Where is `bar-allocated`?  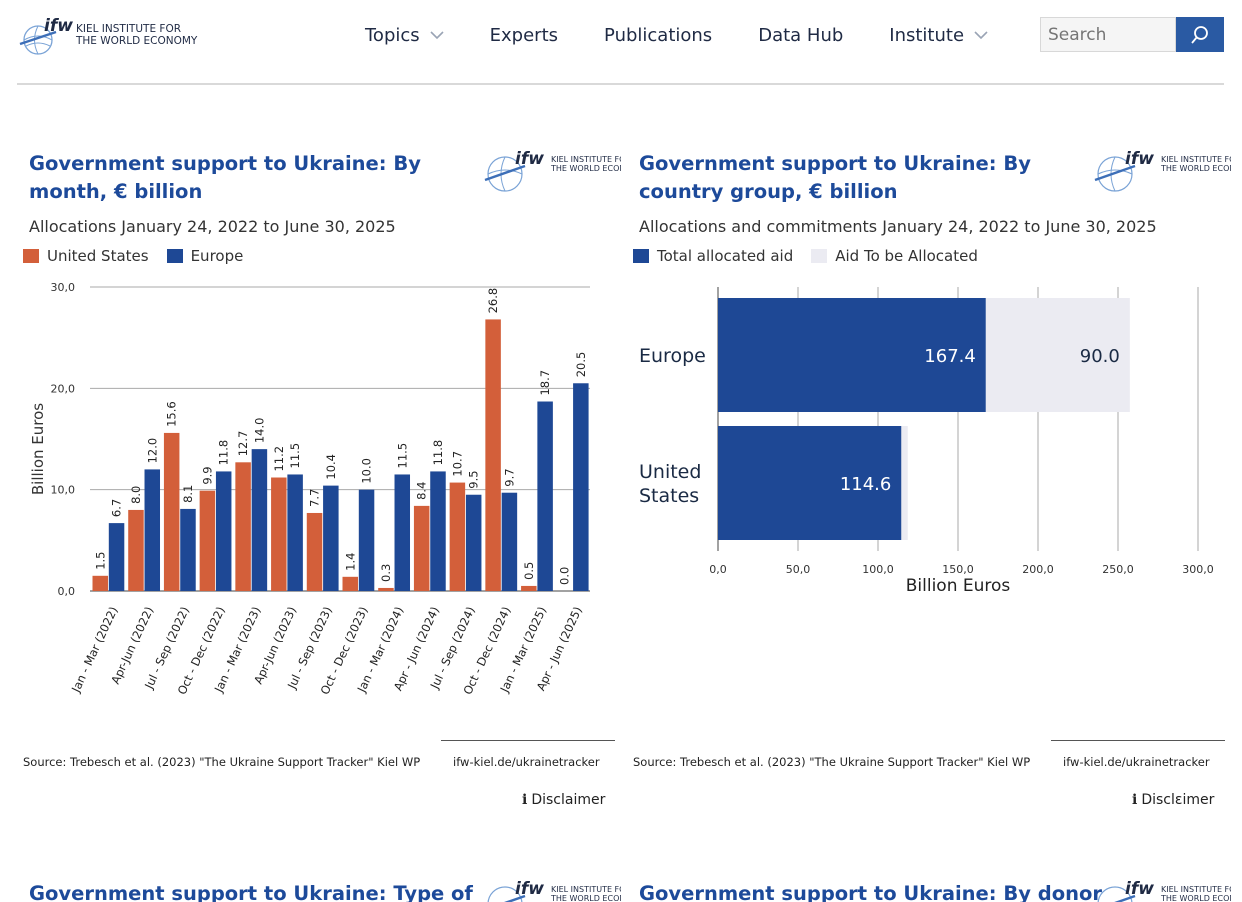 bar-allocated is located at coordinates (852, 355).